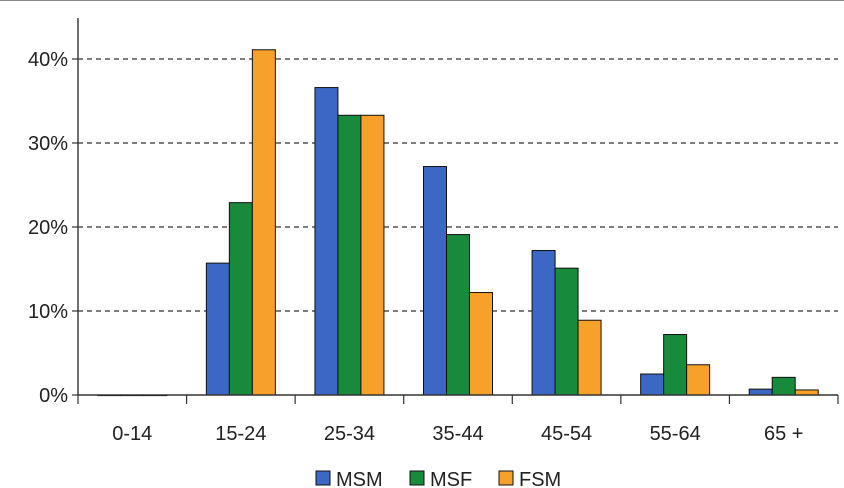 Image resolution: width=844 pixels, height=488 pixels. I want to click on x-tick-label: 15-24, so click(240, 434).